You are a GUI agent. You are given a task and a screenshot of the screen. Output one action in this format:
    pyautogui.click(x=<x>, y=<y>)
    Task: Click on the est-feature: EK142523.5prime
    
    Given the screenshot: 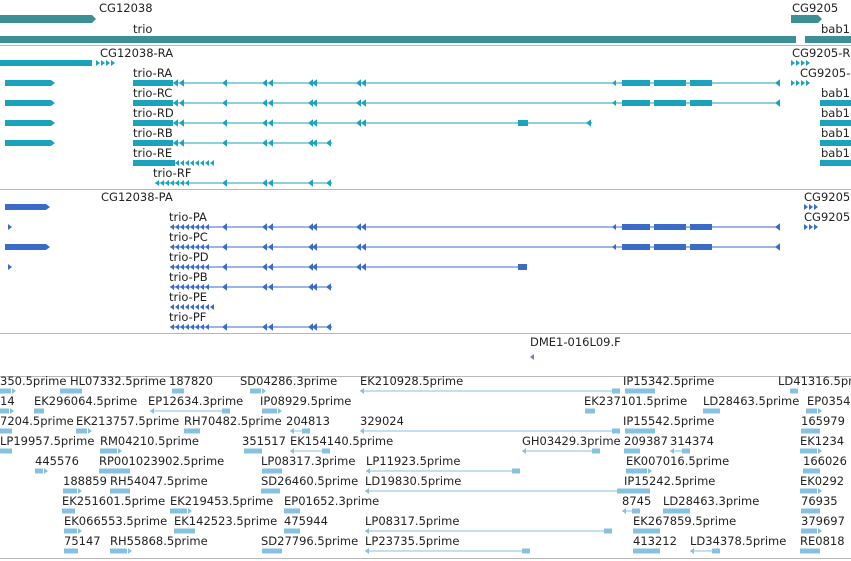 What is the action you would take?
    pyautogui.click(x=225, y=524)
    